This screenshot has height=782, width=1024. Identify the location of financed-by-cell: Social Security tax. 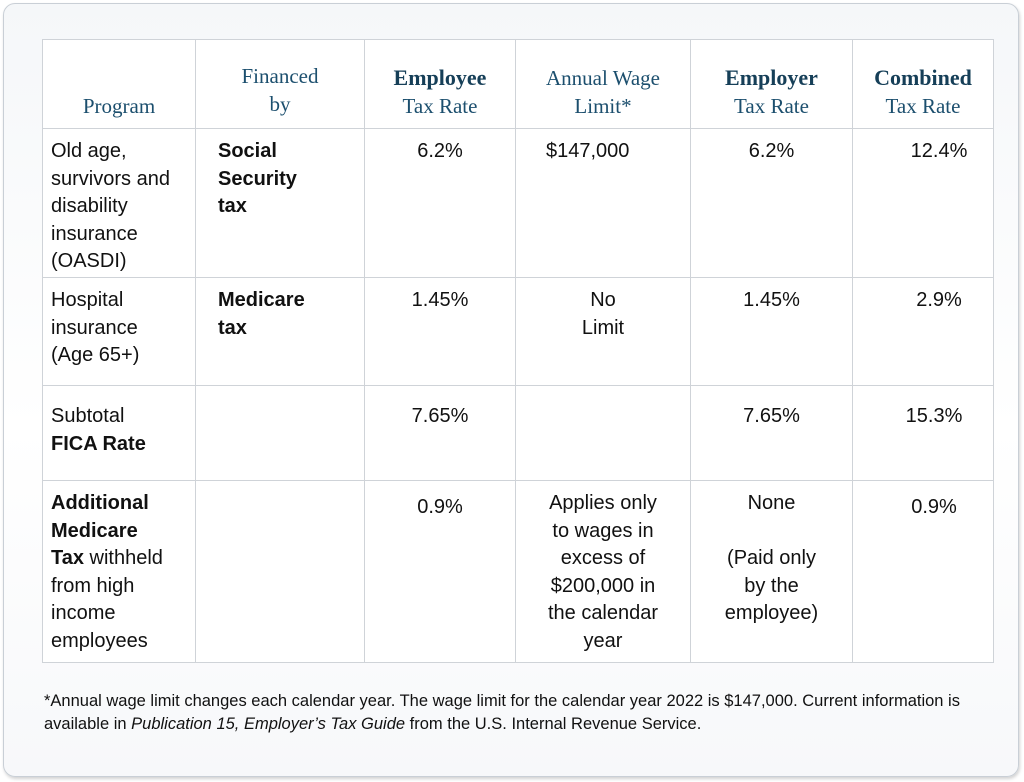
(280, 203).